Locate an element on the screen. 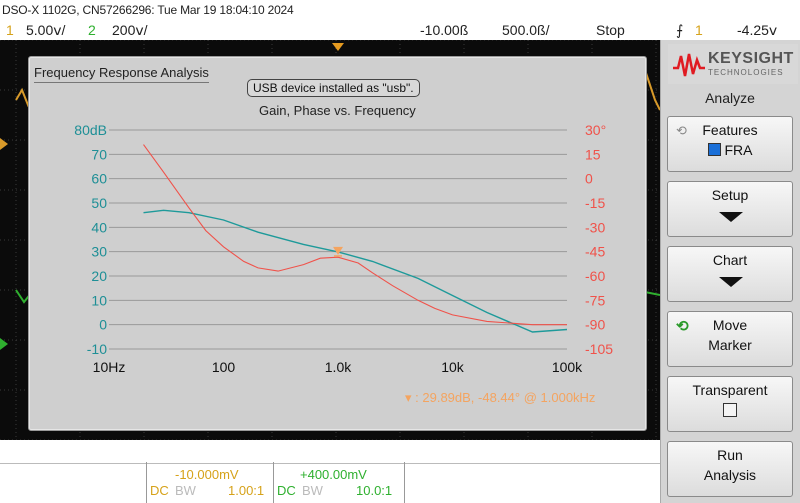  transparent-checkbox is located at coordinates (730, 410).